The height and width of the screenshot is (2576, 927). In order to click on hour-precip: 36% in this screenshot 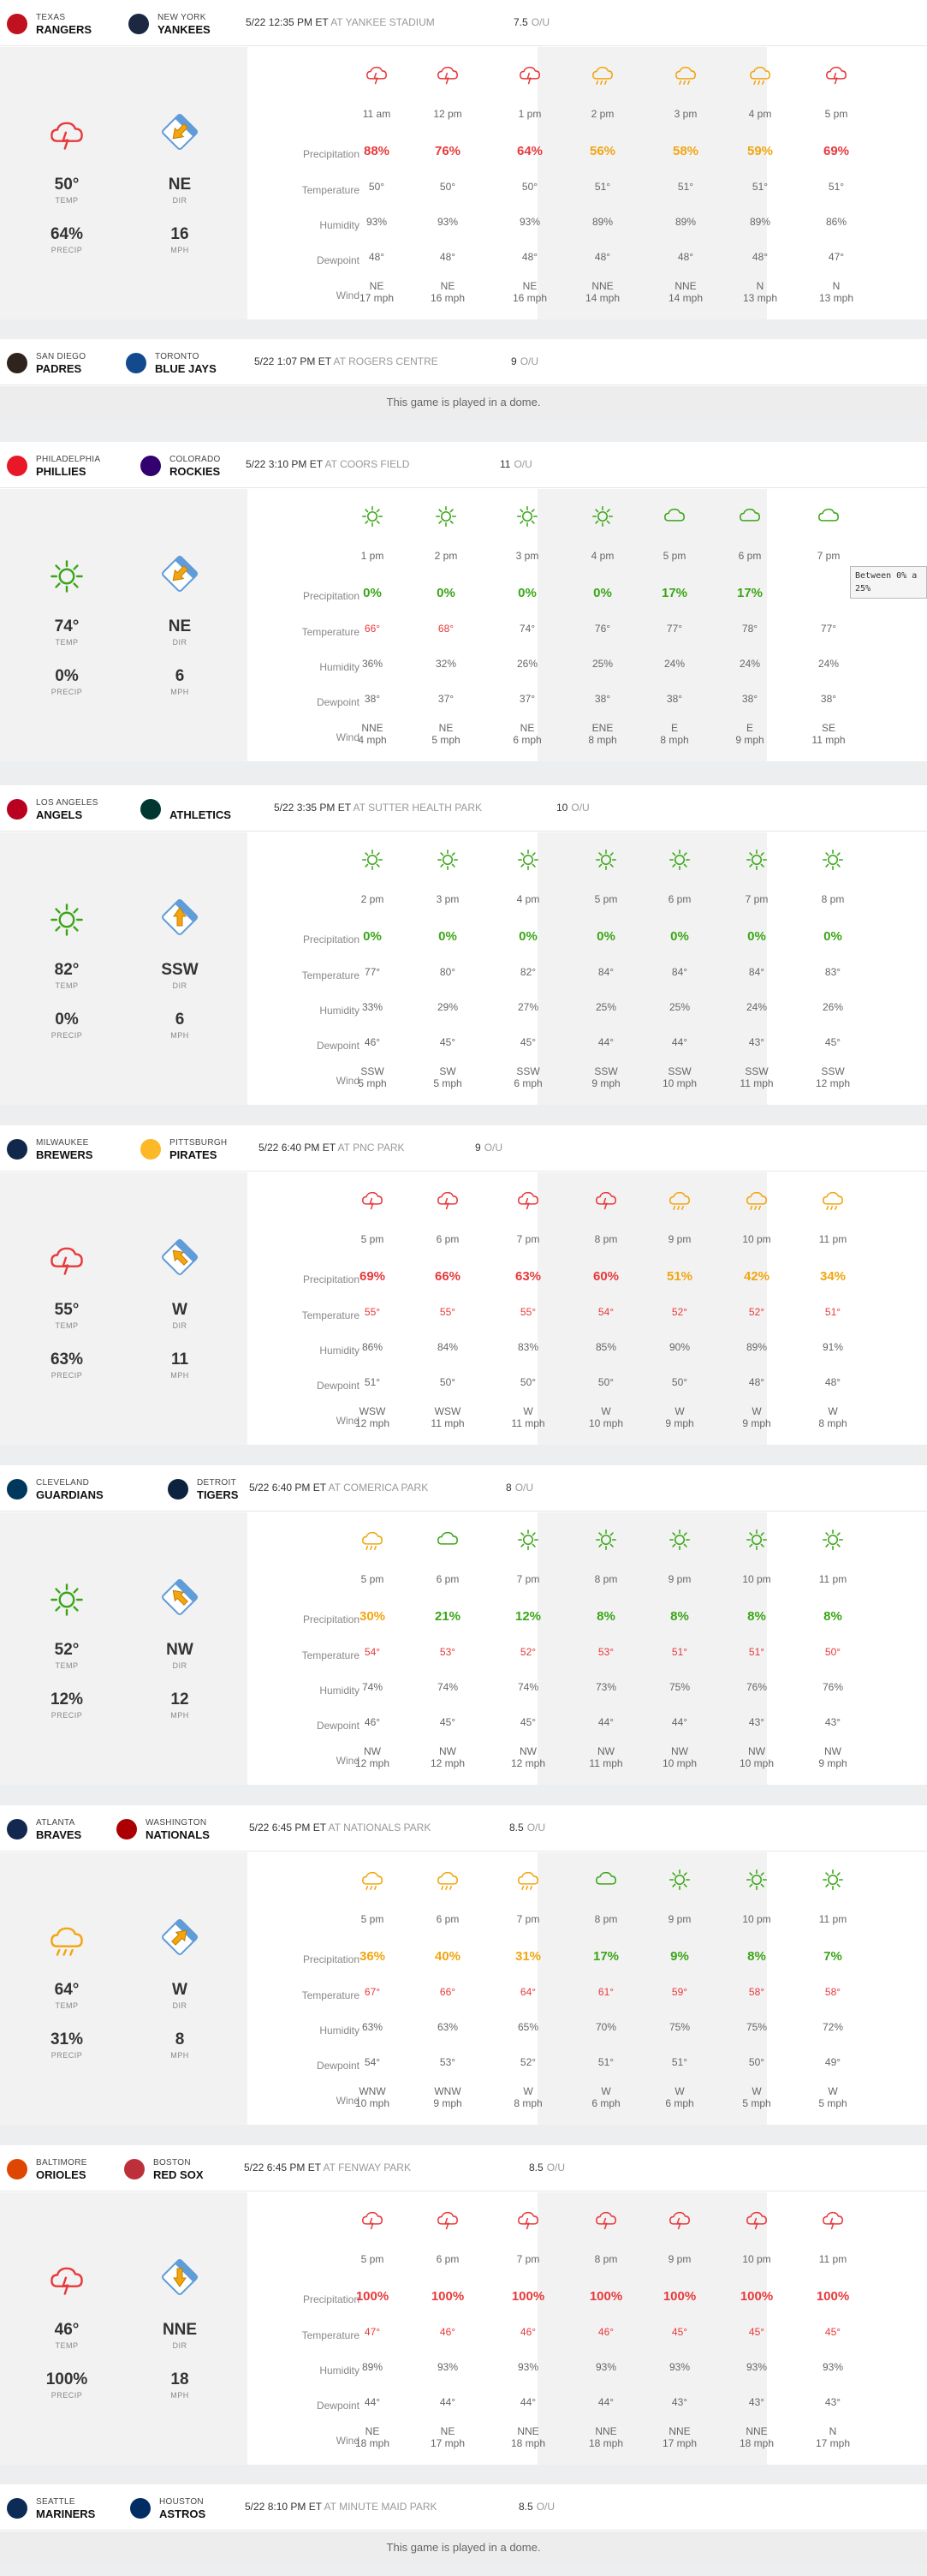, I will do `click(372, 1957)`.